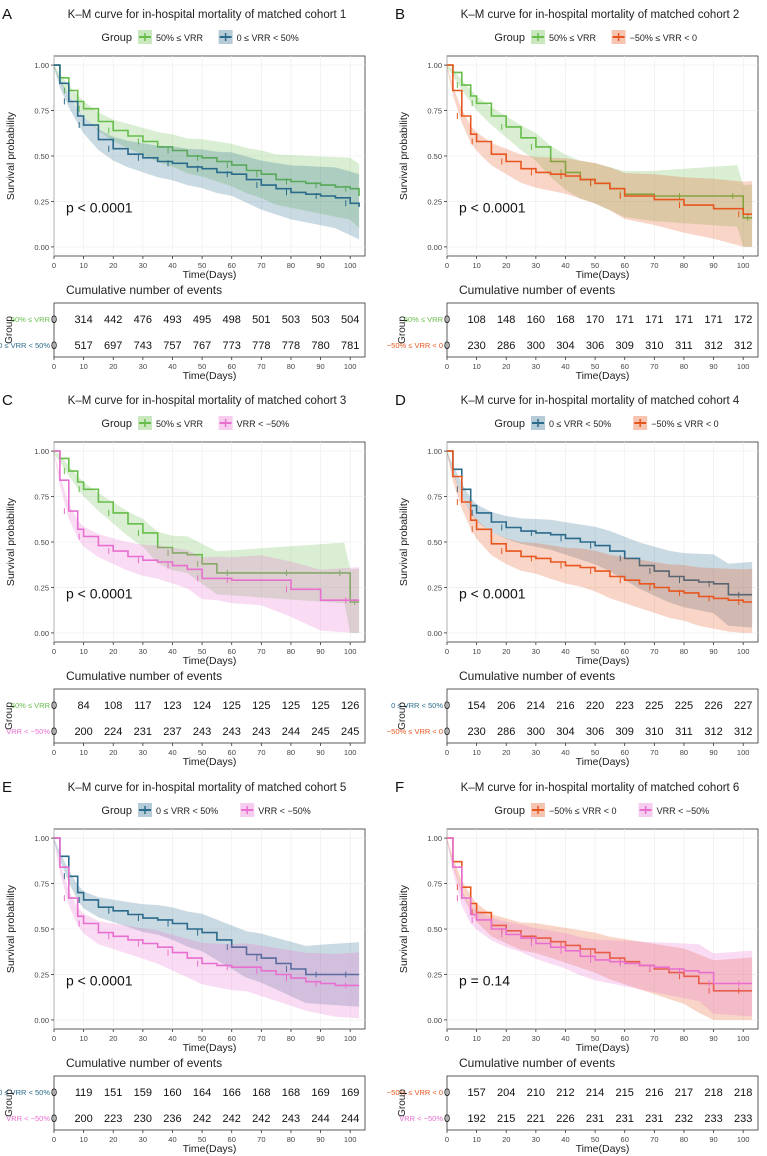  What do you see at coordinates (654, 320) in the screenshot?
I see `table-cell: 171` at bounding box center [654, 320].